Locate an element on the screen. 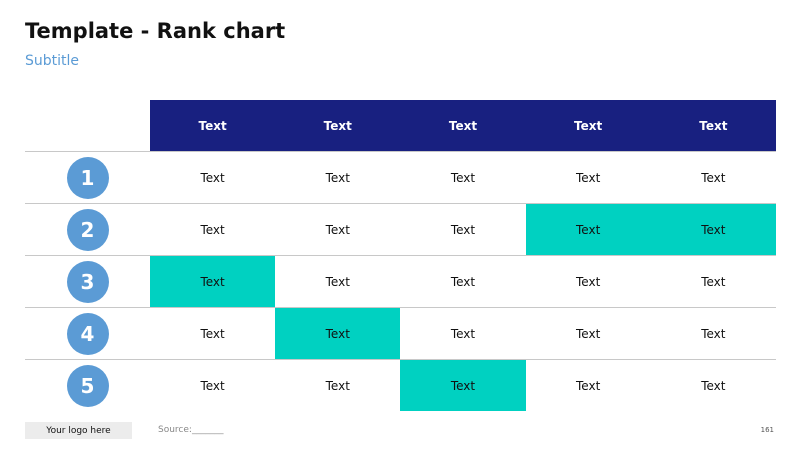 The image size is (800, 449). rank-cell: 2 is located at coordinates (87, 229).